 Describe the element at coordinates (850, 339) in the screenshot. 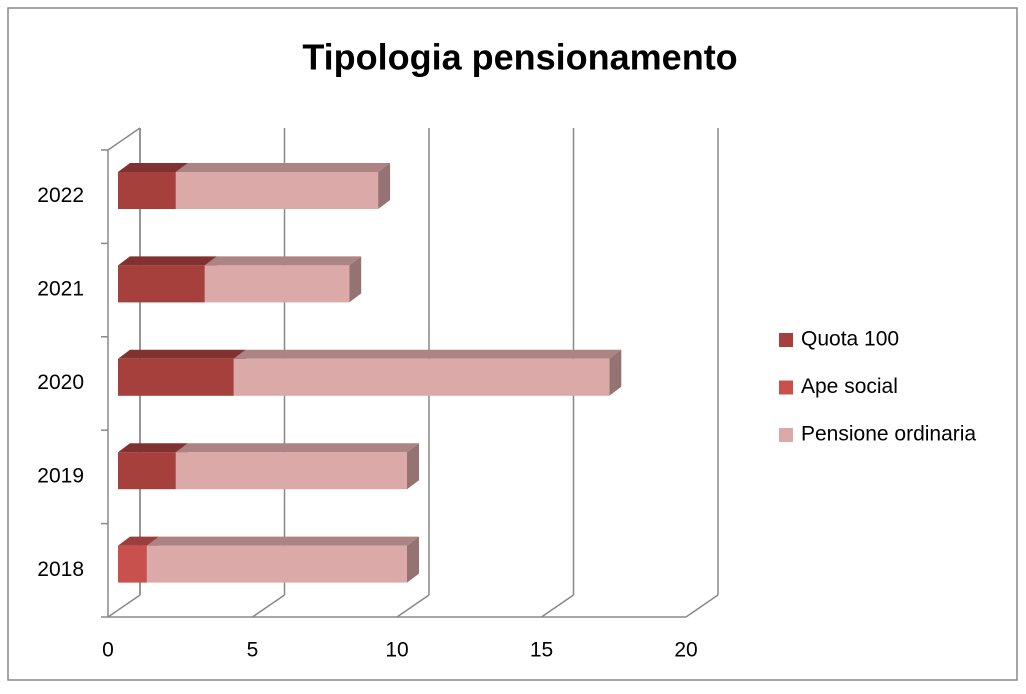

I see `legend-label: Quota 100` at that location.